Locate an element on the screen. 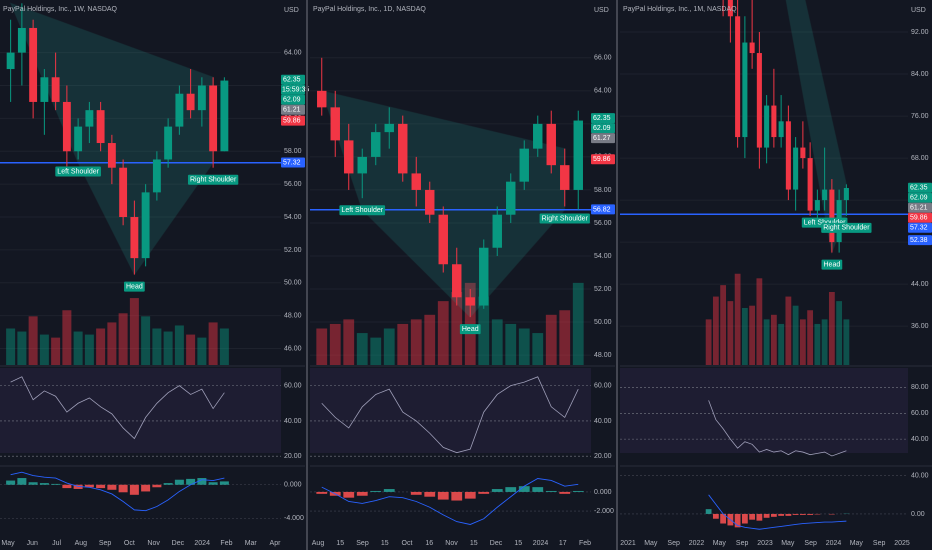 The height and width of the screenshot is (550, 932). chart-title: PayPal Holdings, Inc., 1M, NASDAQ is located at coordinates (680, 9).